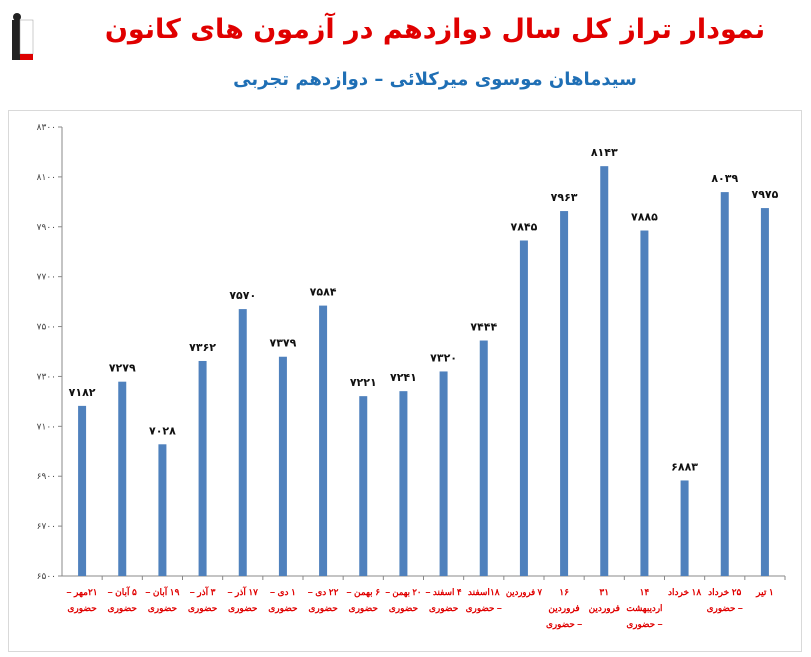 This screenshot has width=811, height=657. I want to click on logo, so click(22, 37).